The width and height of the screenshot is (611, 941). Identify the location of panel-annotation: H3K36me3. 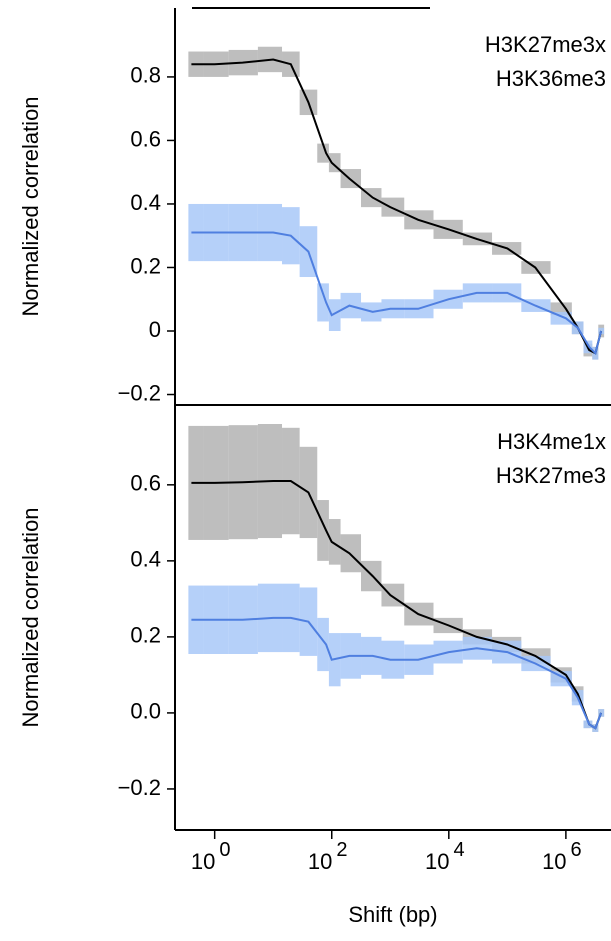
(551, 78).